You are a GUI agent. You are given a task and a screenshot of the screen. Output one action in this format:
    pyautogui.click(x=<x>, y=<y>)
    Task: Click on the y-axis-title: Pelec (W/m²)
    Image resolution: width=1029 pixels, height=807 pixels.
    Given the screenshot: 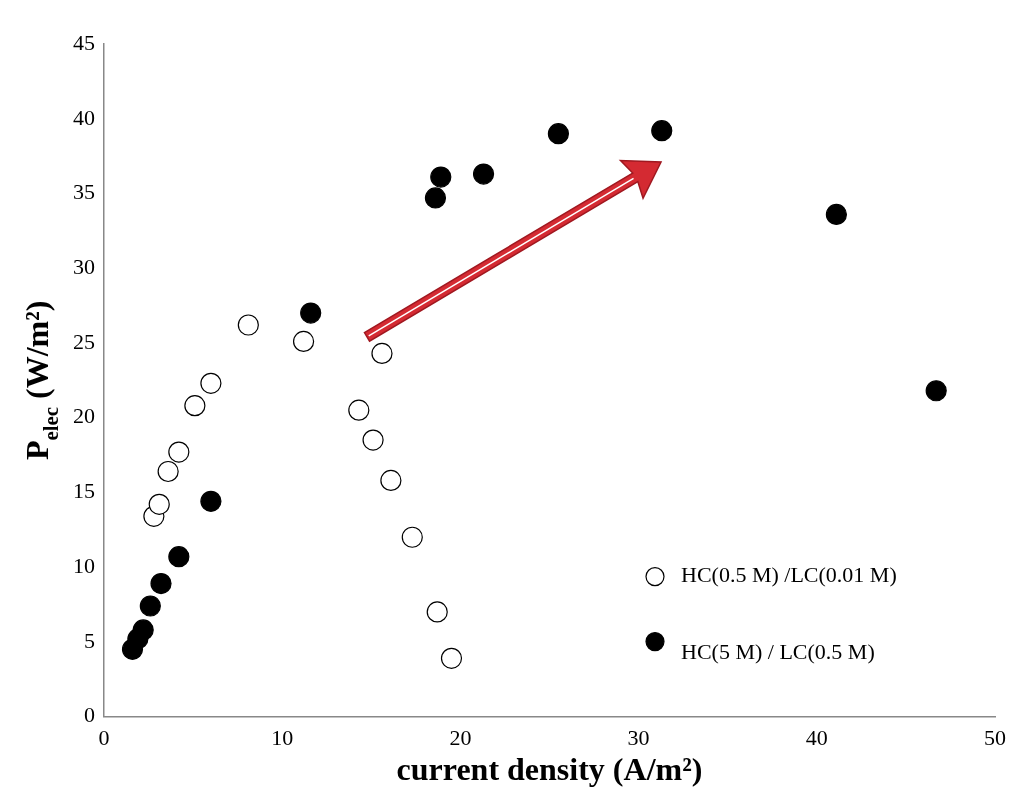 What is the action you would take?
    pyautogui.click(x=40, y=380)
    